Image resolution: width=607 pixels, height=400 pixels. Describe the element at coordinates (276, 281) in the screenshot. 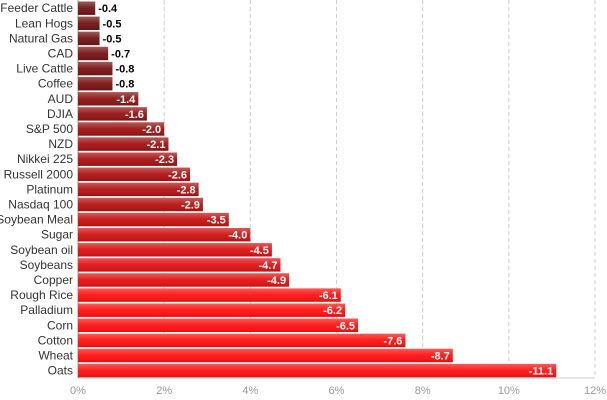

I see `data-label: -4.9` at that location.